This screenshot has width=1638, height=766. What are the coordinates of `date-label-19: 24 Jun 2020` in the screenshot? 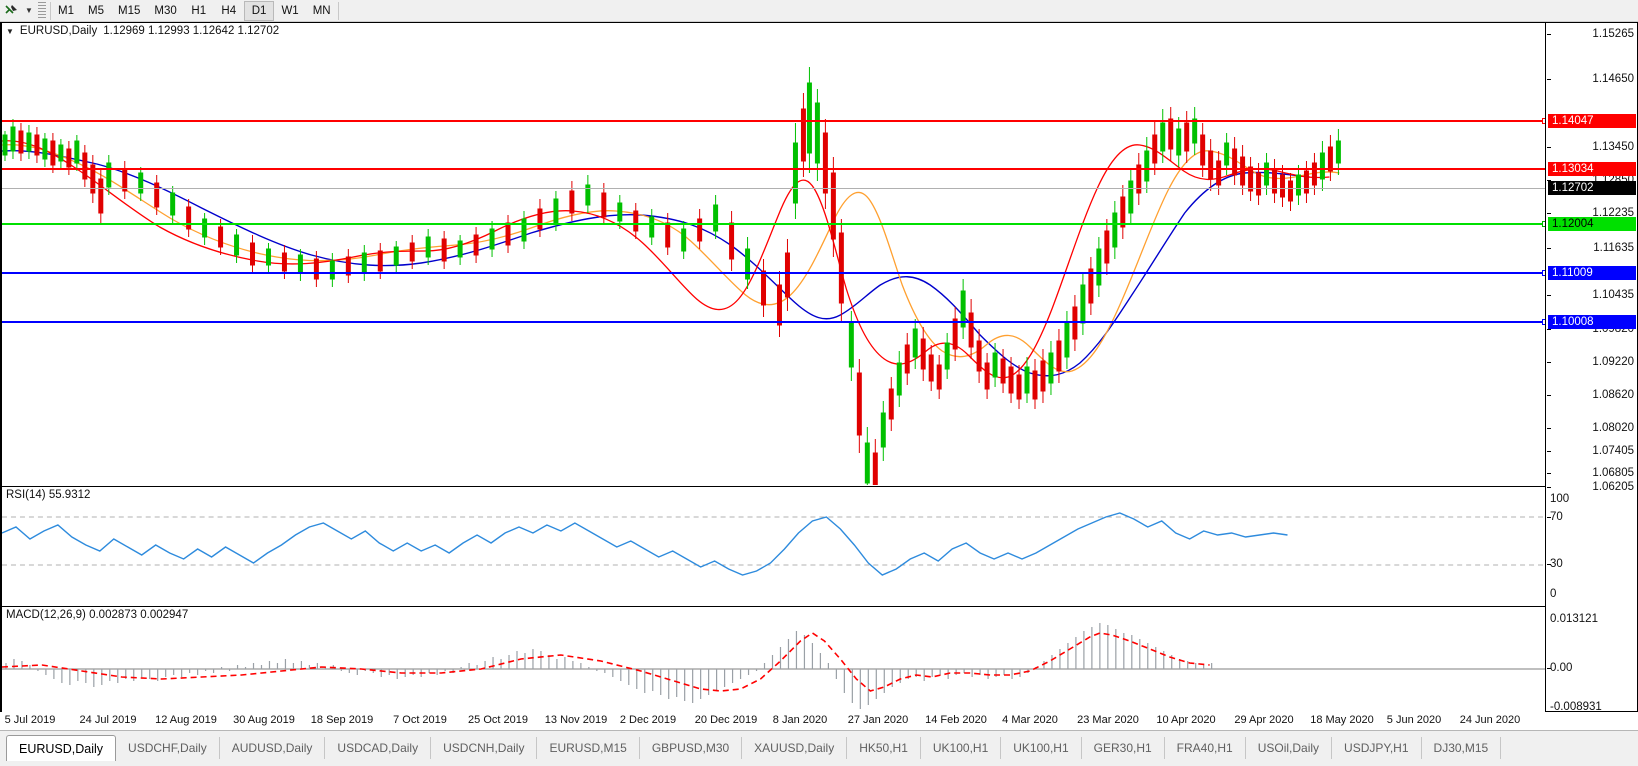 It's located at (1490, 720).